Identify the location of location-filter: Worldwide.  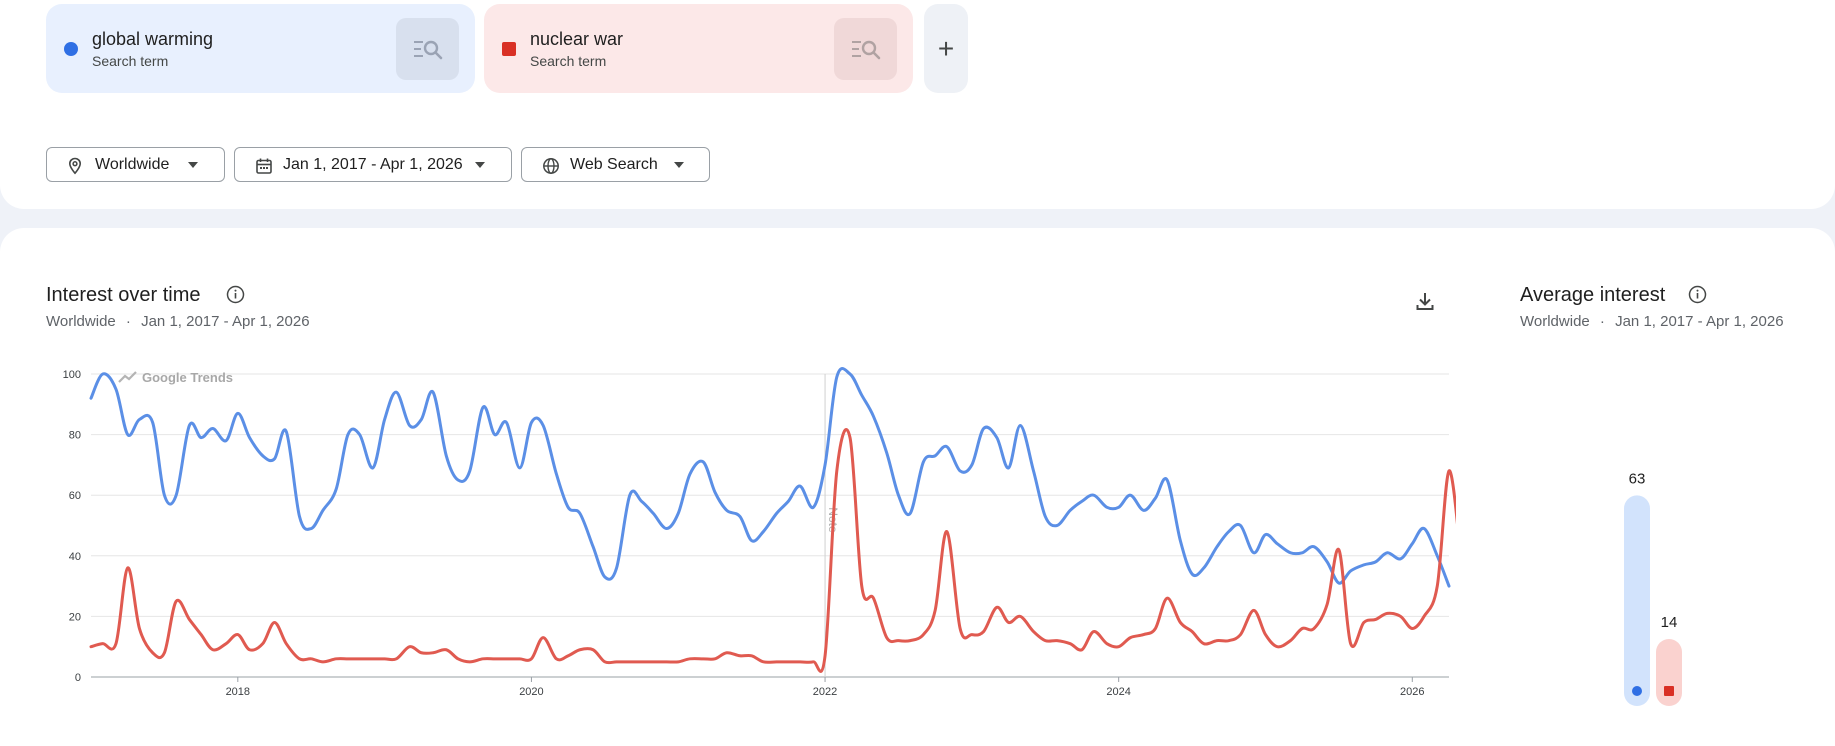
(135, 164).